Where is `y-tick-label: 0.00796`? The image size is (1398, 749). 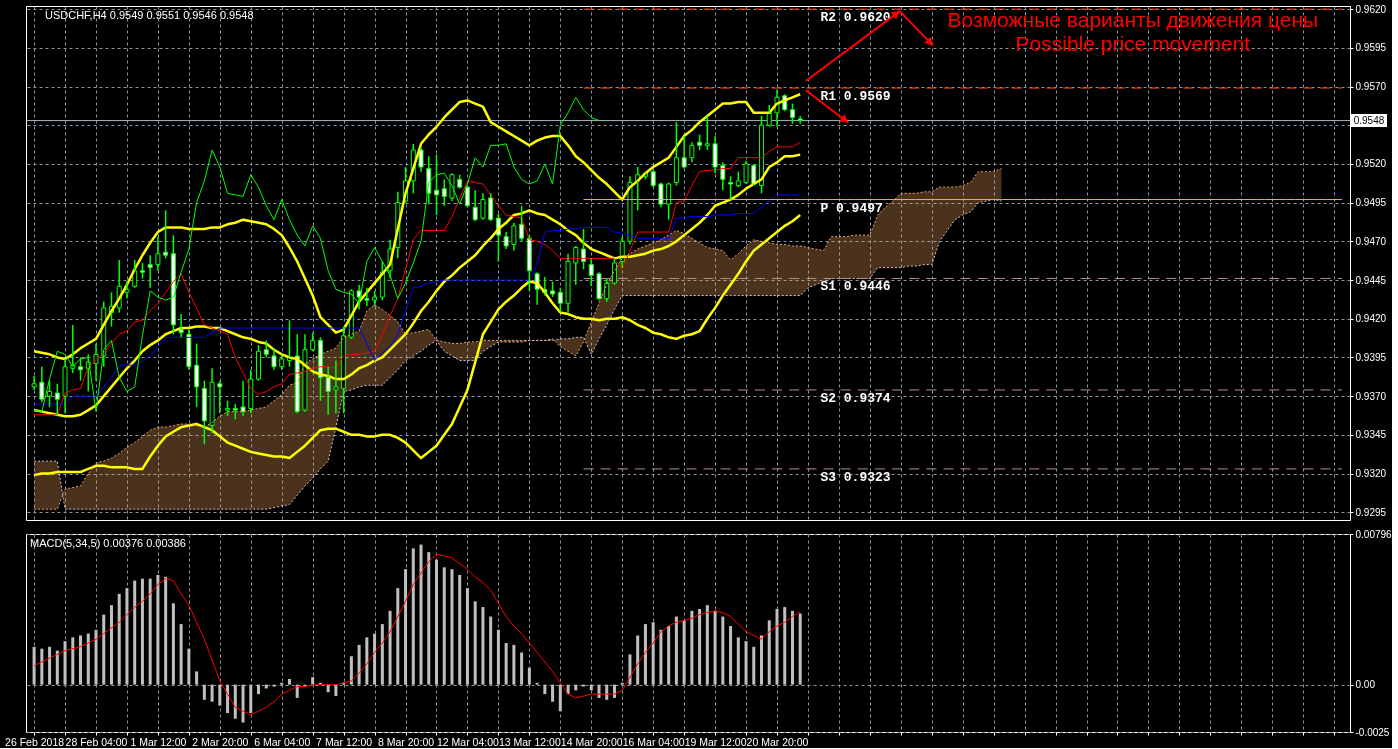
y-tick-label: 0.00796 is located at coordinates (1374, 534).